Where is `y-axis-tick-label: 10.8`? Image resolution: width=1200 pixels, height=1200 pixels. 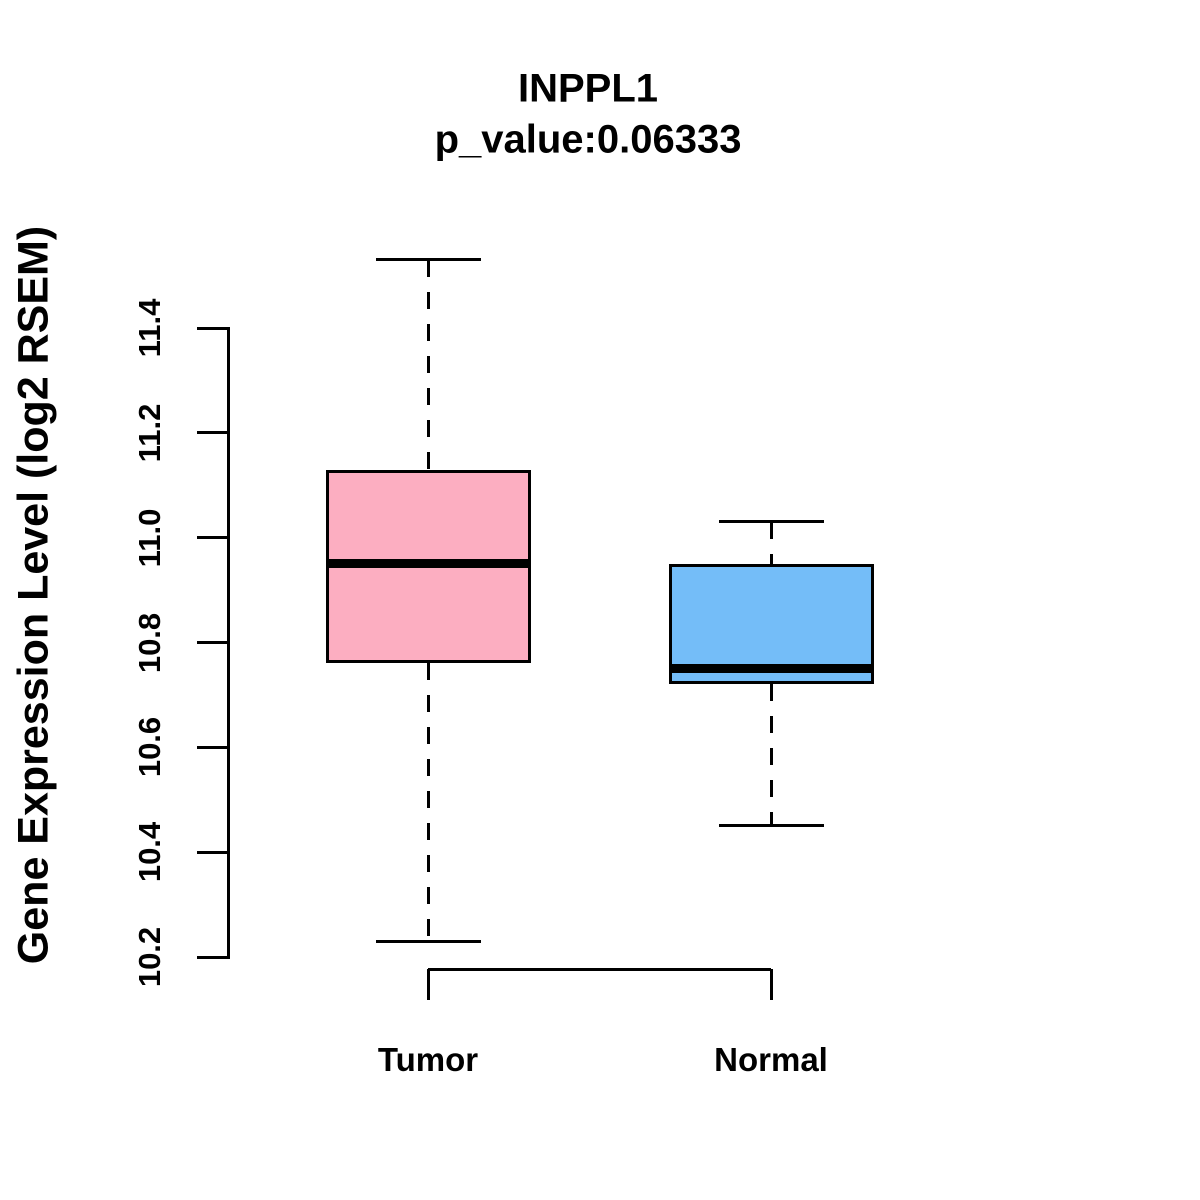
y-axis-tick-label: 10.8 is located at coordinates (149, 642).